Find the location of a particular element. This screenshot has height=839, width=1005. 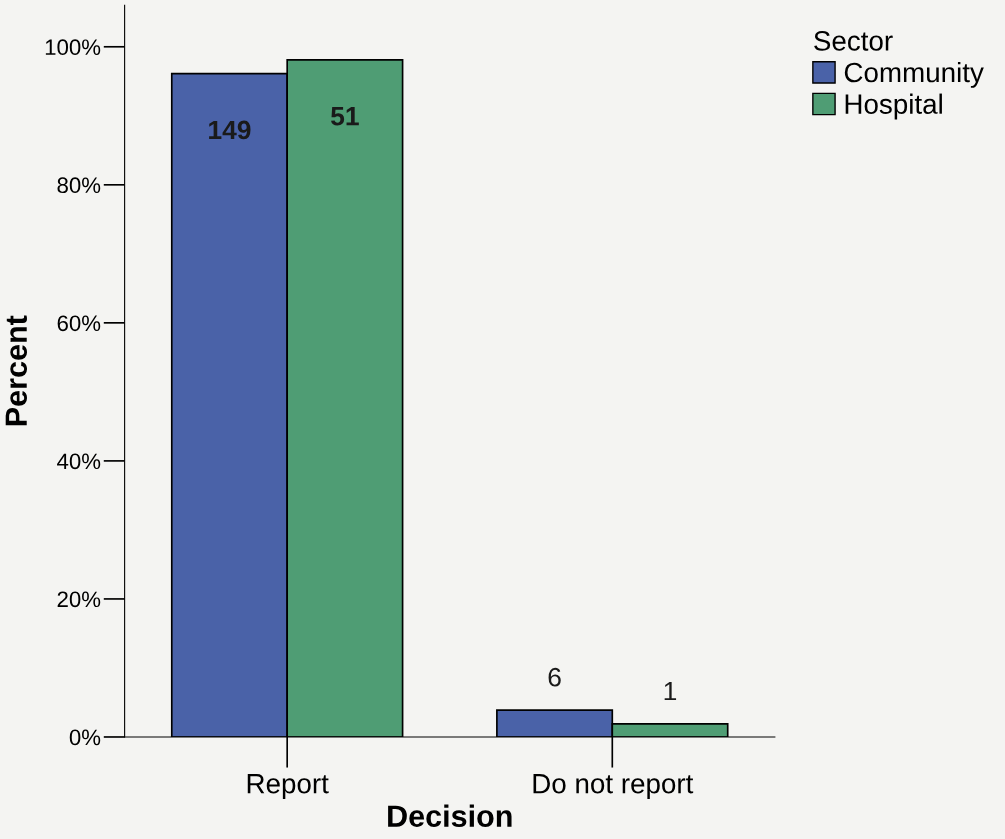

legend-label: Hospital is located at coordinates (893, 106).